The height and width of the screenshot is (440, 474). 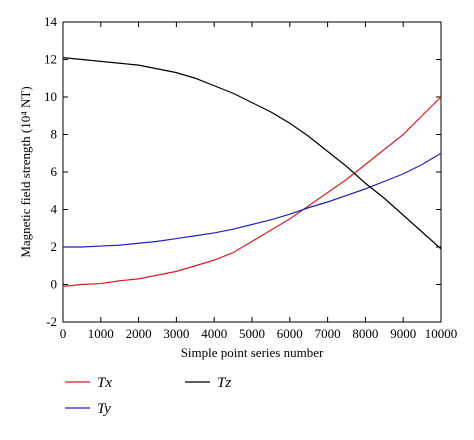 What do you see at coordinates (290, 333) in the screenshot?
I see `x-tick-label: 6000` at bounding box center [290, 333].